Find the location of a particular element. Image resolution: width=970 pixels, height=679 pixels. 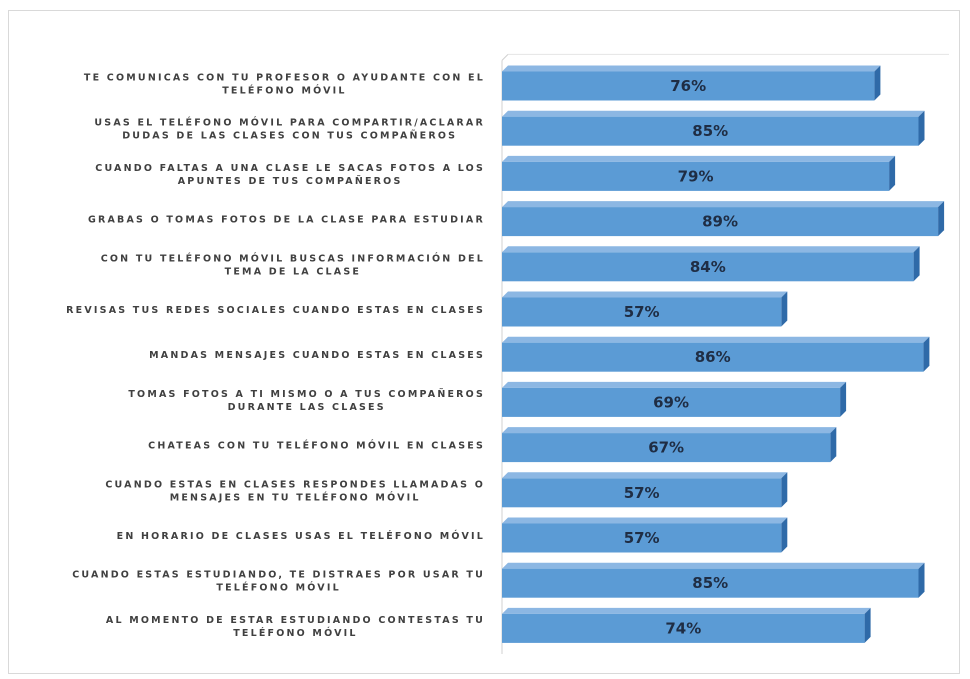

bar-group: 89% is located at coordinates (723, 219).